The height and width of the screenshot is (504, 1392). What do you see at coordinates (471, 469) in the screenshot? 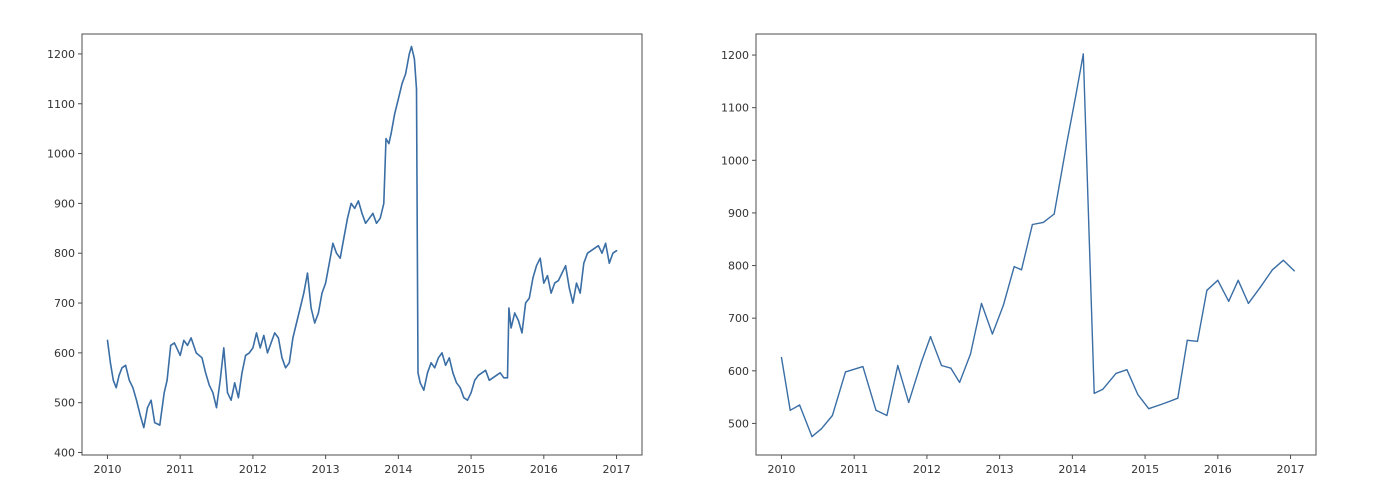
I see `left-x-tick-label: 2015` at bounding box center [471, 469].